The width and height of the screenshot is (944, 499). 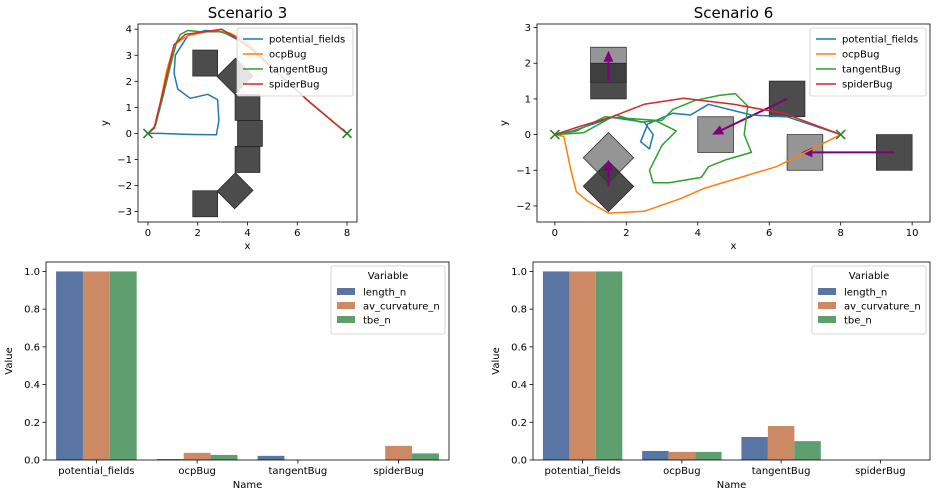 What do you see at coordinates (399, 452) in the screenshot?
I see `bar-spiderbug-av-curvature-n` at bounding box center [399, 452].